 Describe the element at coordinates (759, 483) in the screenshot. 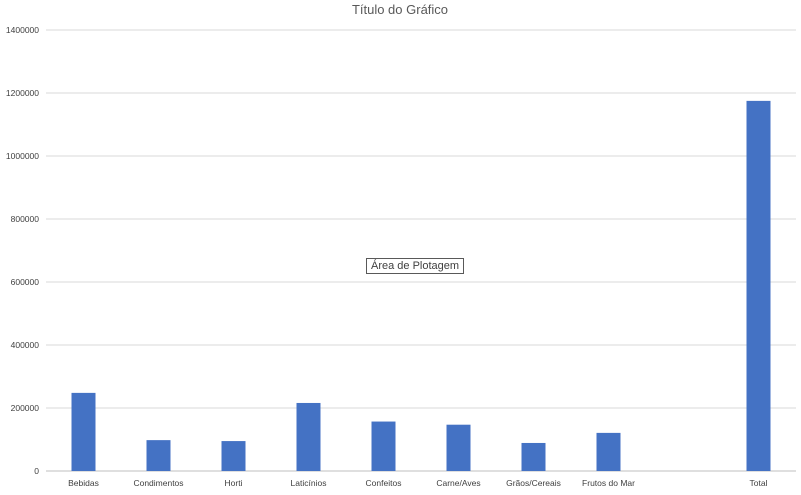

I see `x-category-label: Total` at that location.